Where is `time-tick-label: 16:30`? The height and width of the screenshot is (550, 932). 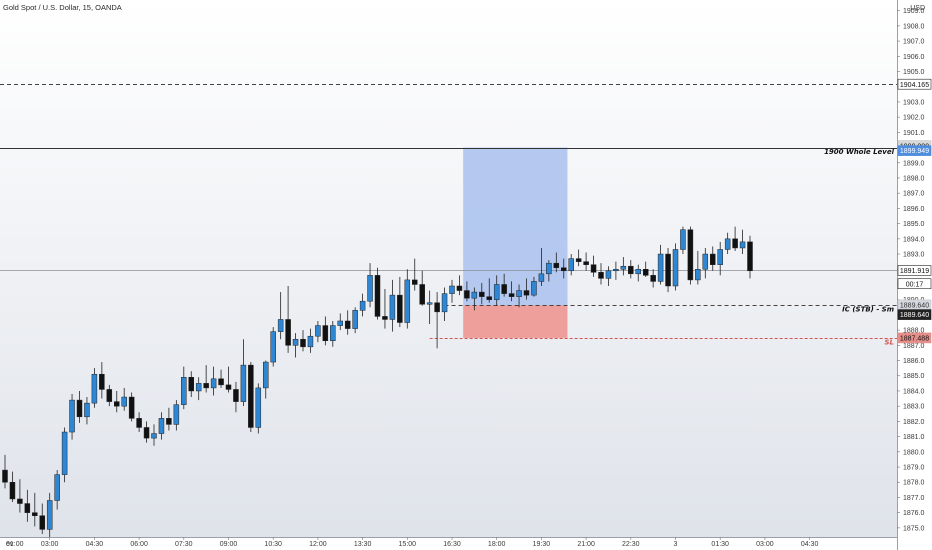
time-tick-label: 16:30 is located at coordinates (452, 544).